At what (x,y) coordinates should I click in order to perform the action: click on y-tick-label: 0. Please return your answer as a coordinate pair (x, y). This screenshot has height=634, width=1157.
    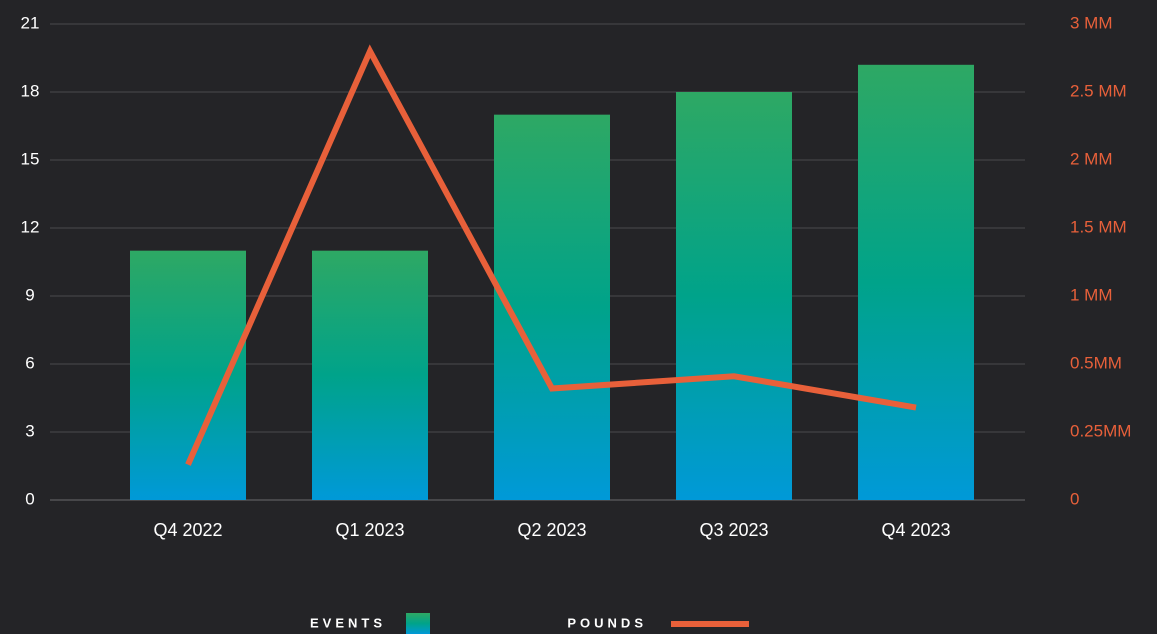
    Looking at the image, I should click on (29, 498).